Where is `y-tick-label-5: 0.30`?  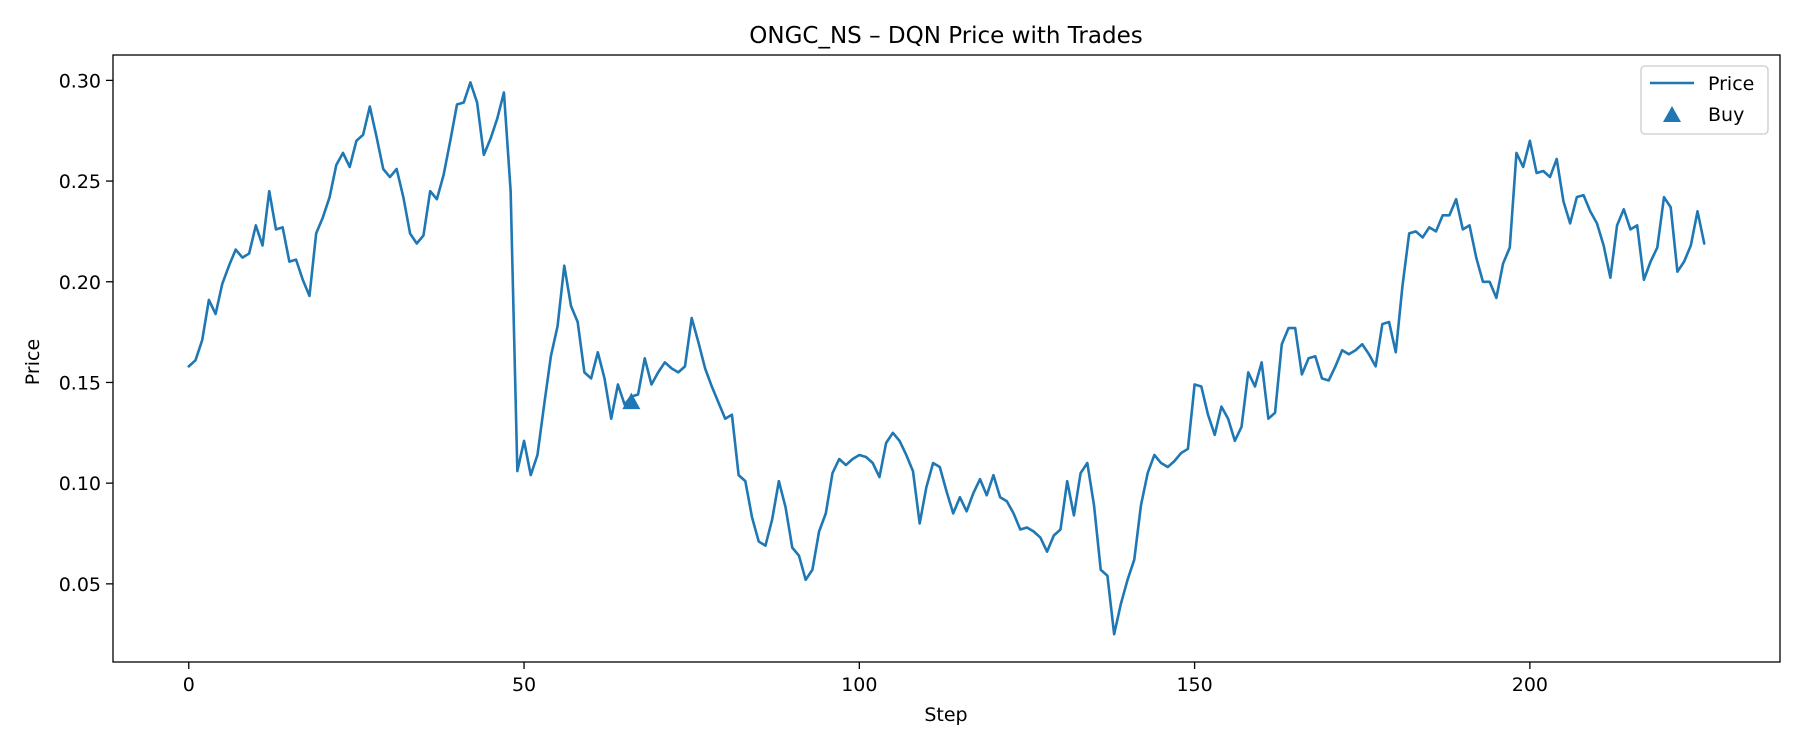 y-tick-label-5: 0.30 is located at coordinates (80, 81).